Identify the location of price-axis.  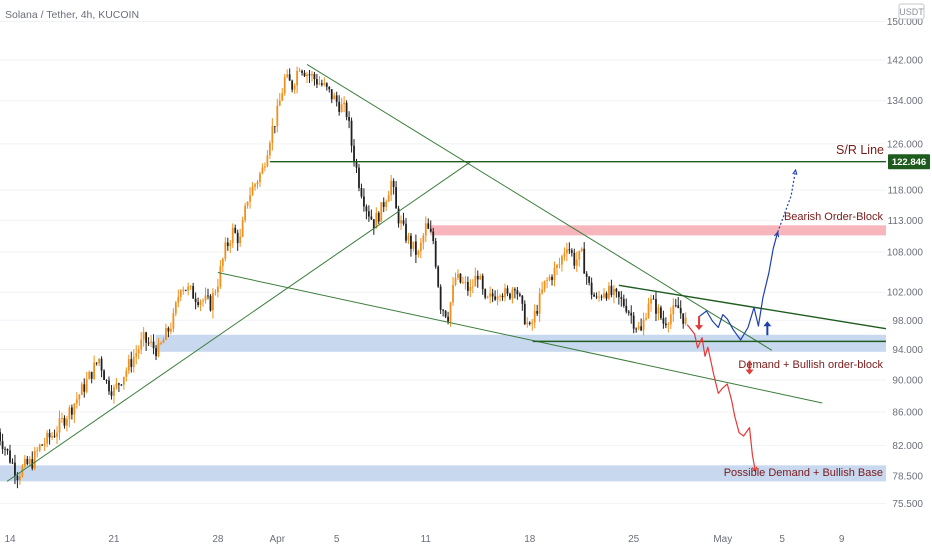
(909, 260).